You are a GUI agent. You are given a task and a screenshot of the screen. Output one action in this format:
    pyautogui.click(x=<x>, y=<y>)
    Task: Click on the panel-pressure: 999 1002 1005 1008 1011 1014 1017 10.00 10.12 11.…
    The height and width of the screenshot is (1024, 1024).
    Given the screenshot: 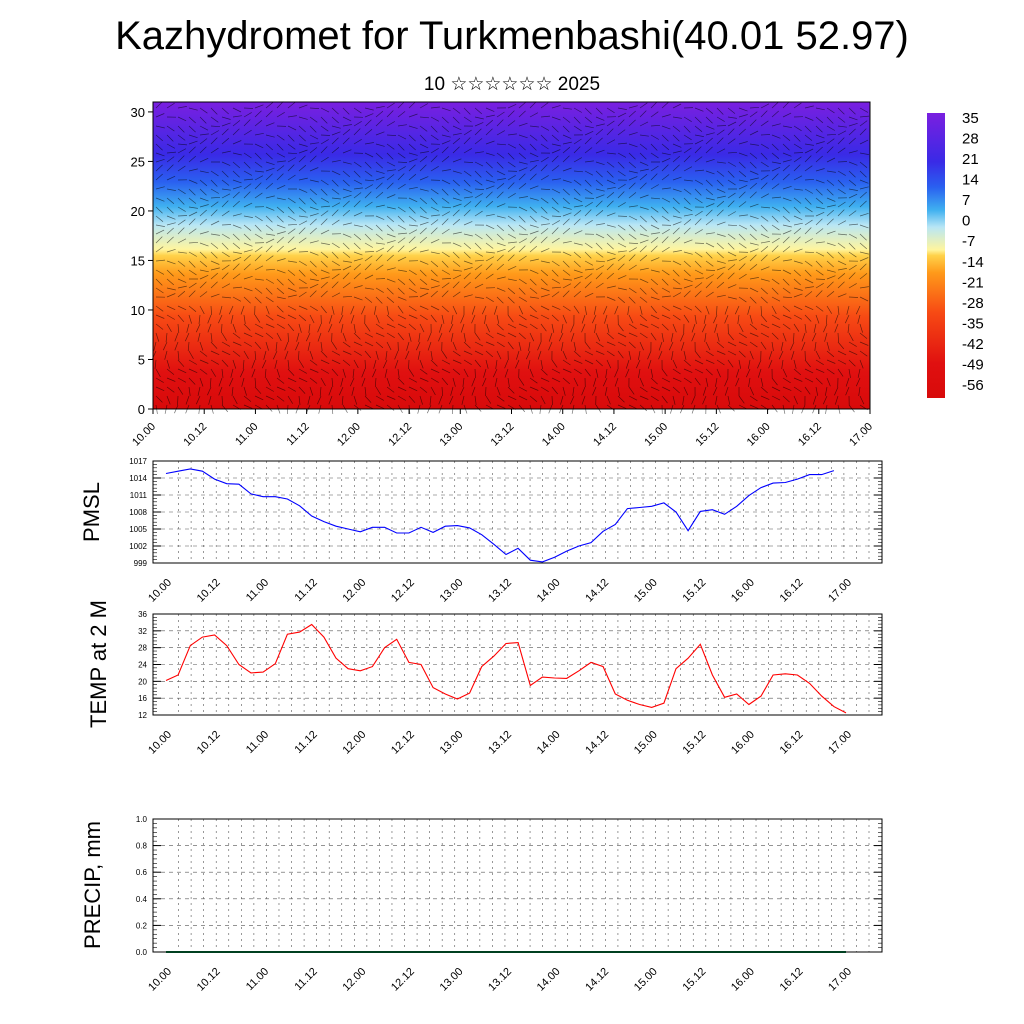 What is the action you would take?
    pyautogui.click(x=481, y=531)
    